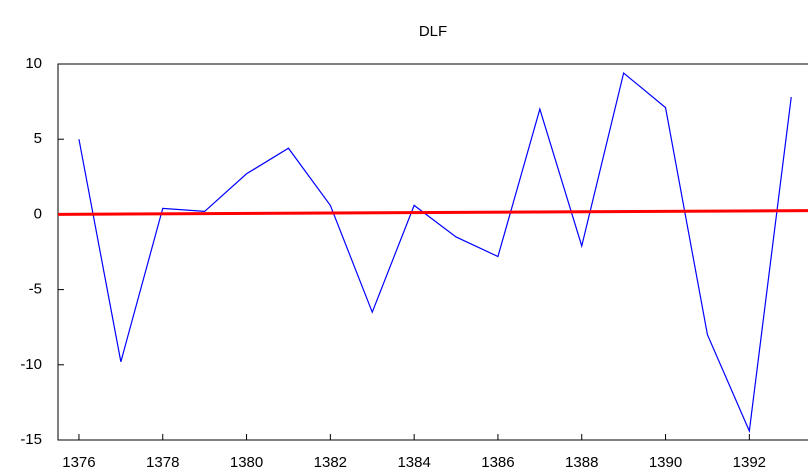 The width and height of the screenshot is (808, 473). Describe the element at coordinates (413, 462) in the screenshot. I see `x-tick-label: 1384` at that location.